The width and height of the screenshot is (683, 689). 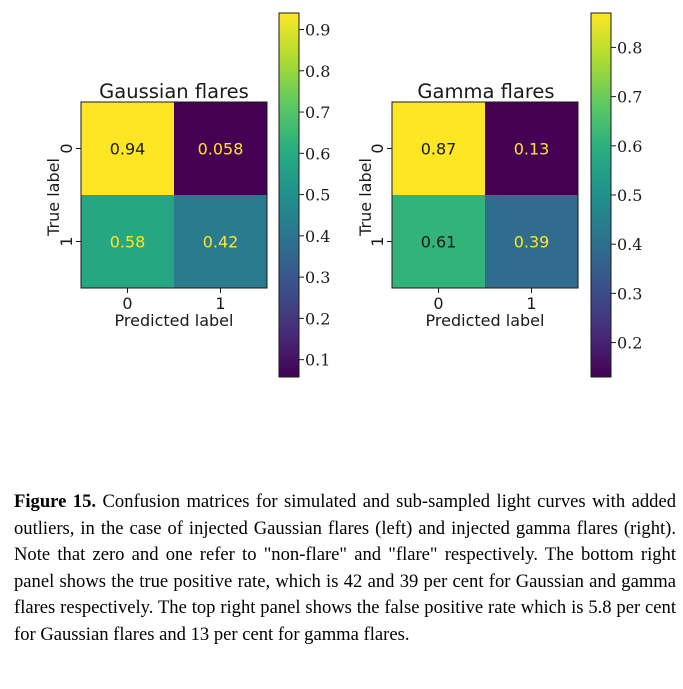 I want to click on value-label-0-1: 0.058, so click(x=221, y=149).